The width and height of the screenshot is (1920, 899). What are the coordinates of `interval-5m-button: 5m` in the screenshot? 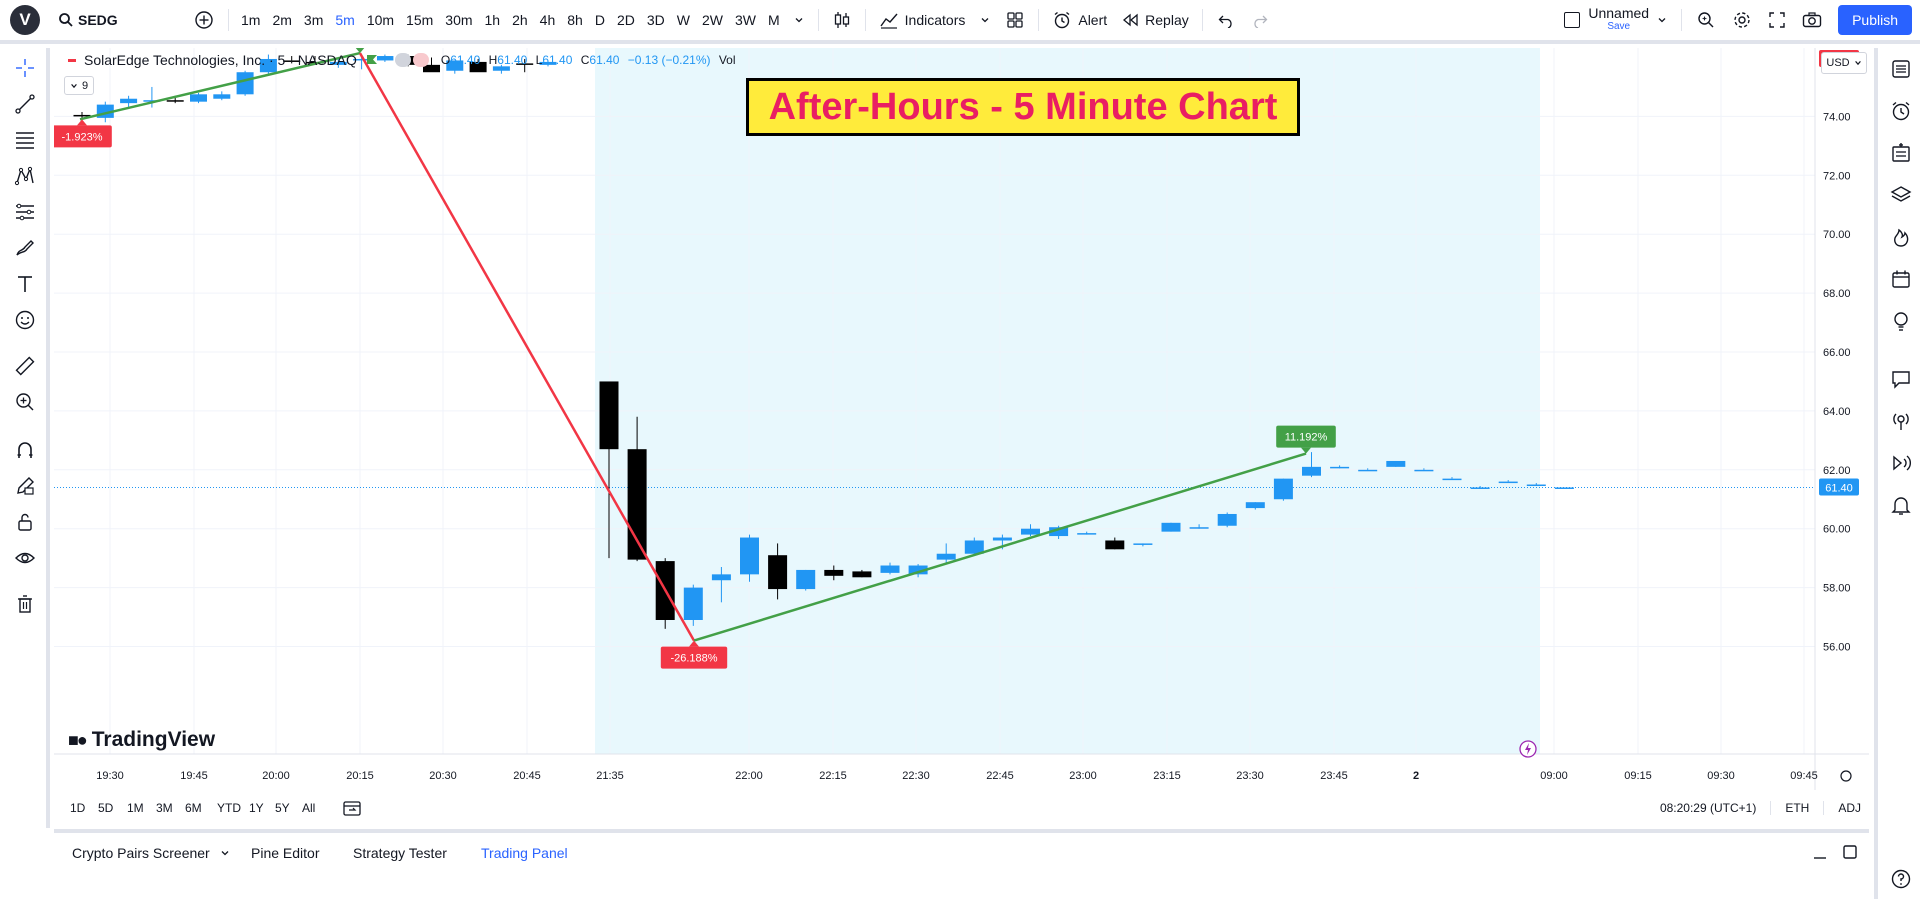 It's located at (345, 20).